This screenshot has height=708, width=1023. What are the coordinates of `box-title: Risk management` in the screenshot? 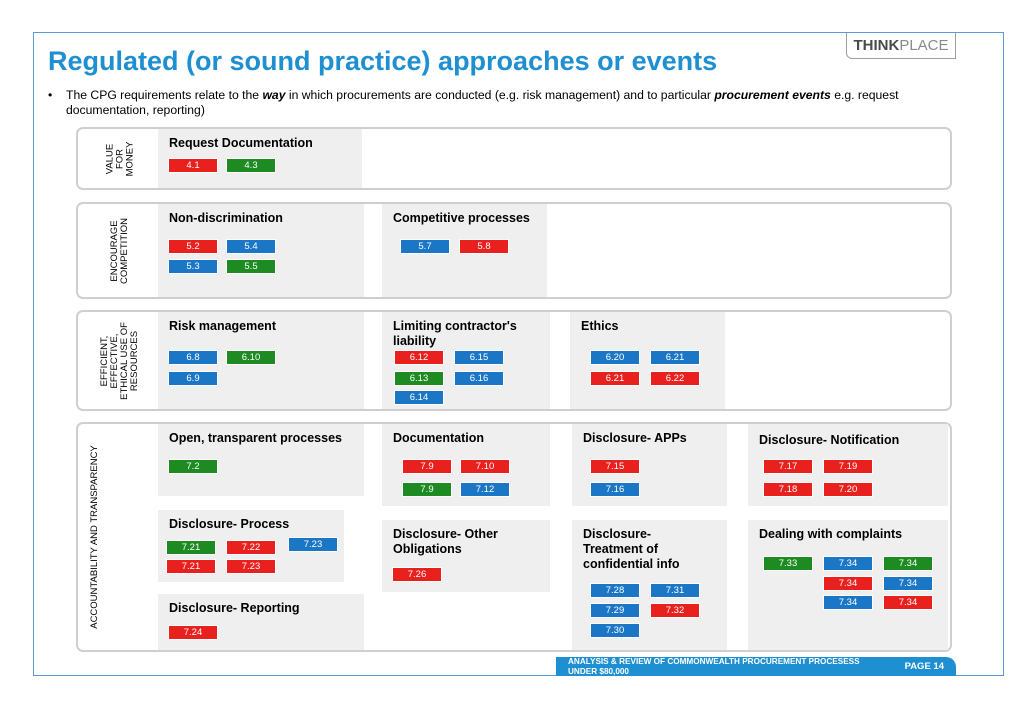 It's located at (222, 326).